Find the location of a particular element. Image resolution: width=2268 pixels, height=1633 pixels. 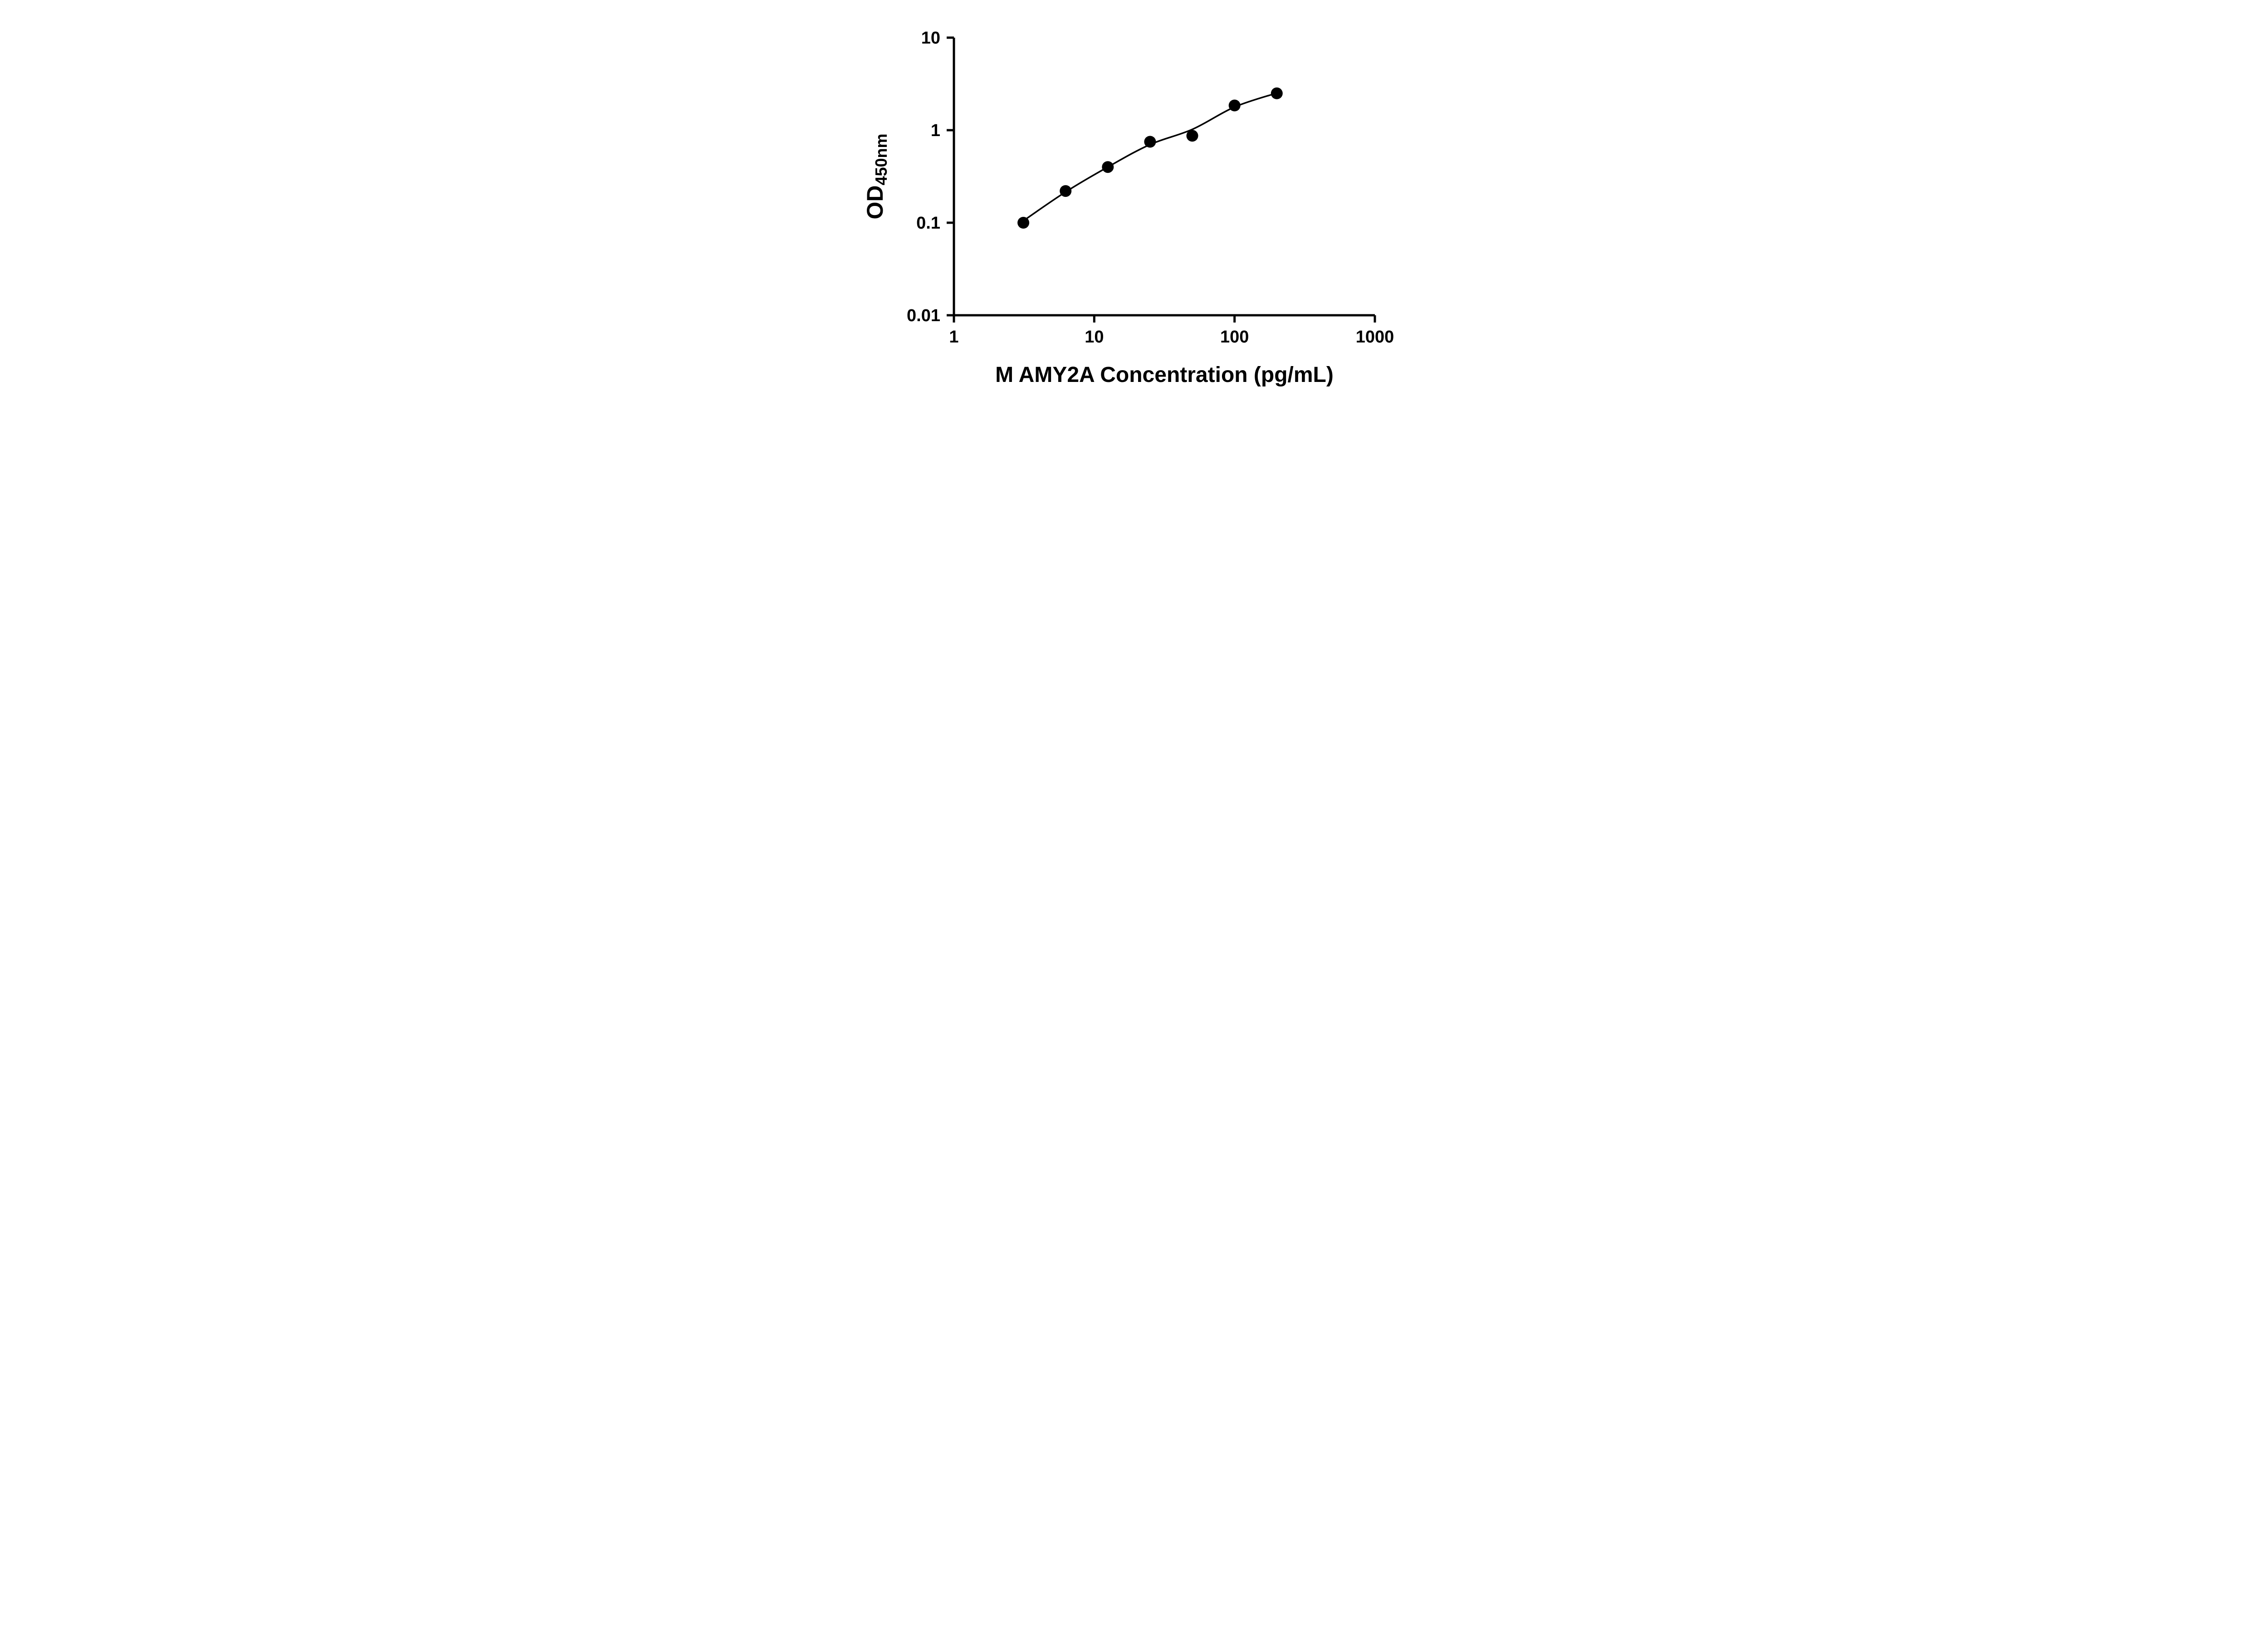

y-axis-title-subscript: 450nm is located at coordinates (881, 159).